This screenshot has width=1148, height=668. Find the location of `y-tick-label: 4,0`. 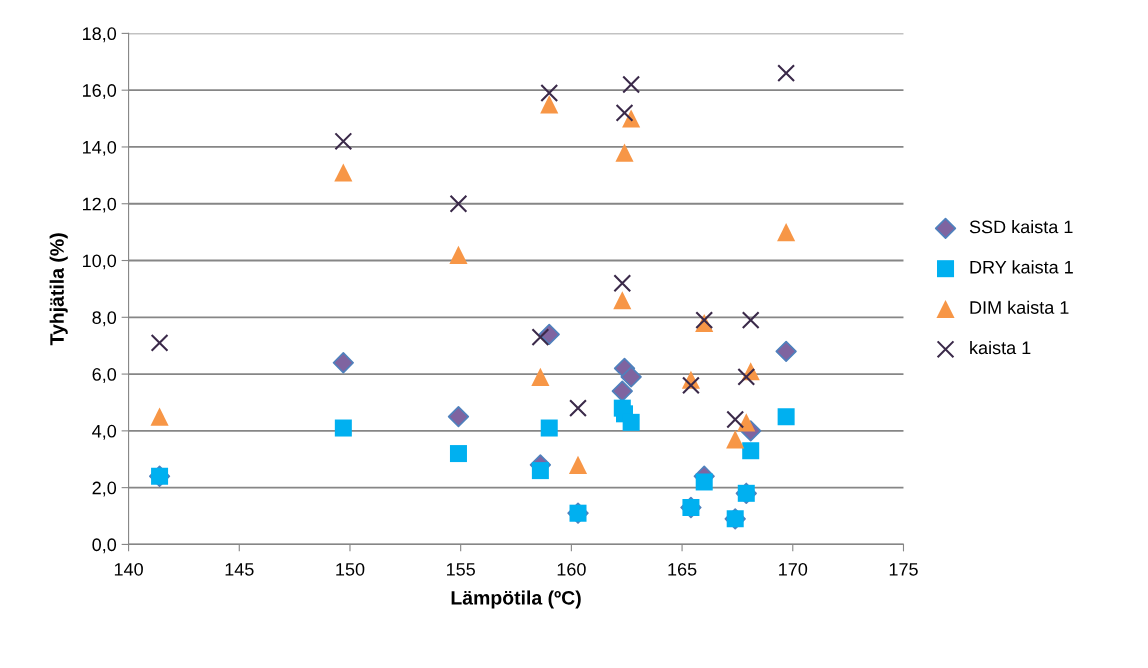

y-tick-label: 4,0 is located at coordinates (104, 432).